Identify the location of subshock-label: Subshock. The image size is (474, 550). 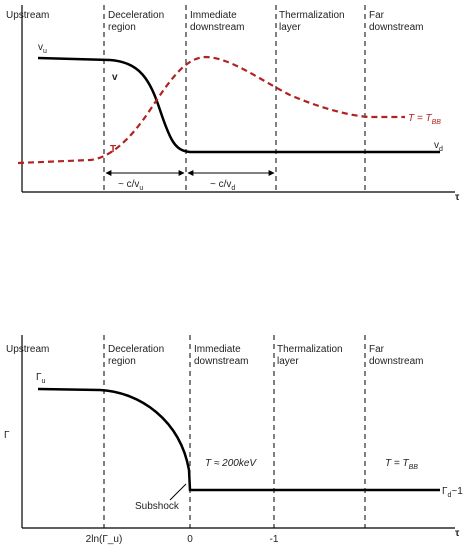
(157, 506).